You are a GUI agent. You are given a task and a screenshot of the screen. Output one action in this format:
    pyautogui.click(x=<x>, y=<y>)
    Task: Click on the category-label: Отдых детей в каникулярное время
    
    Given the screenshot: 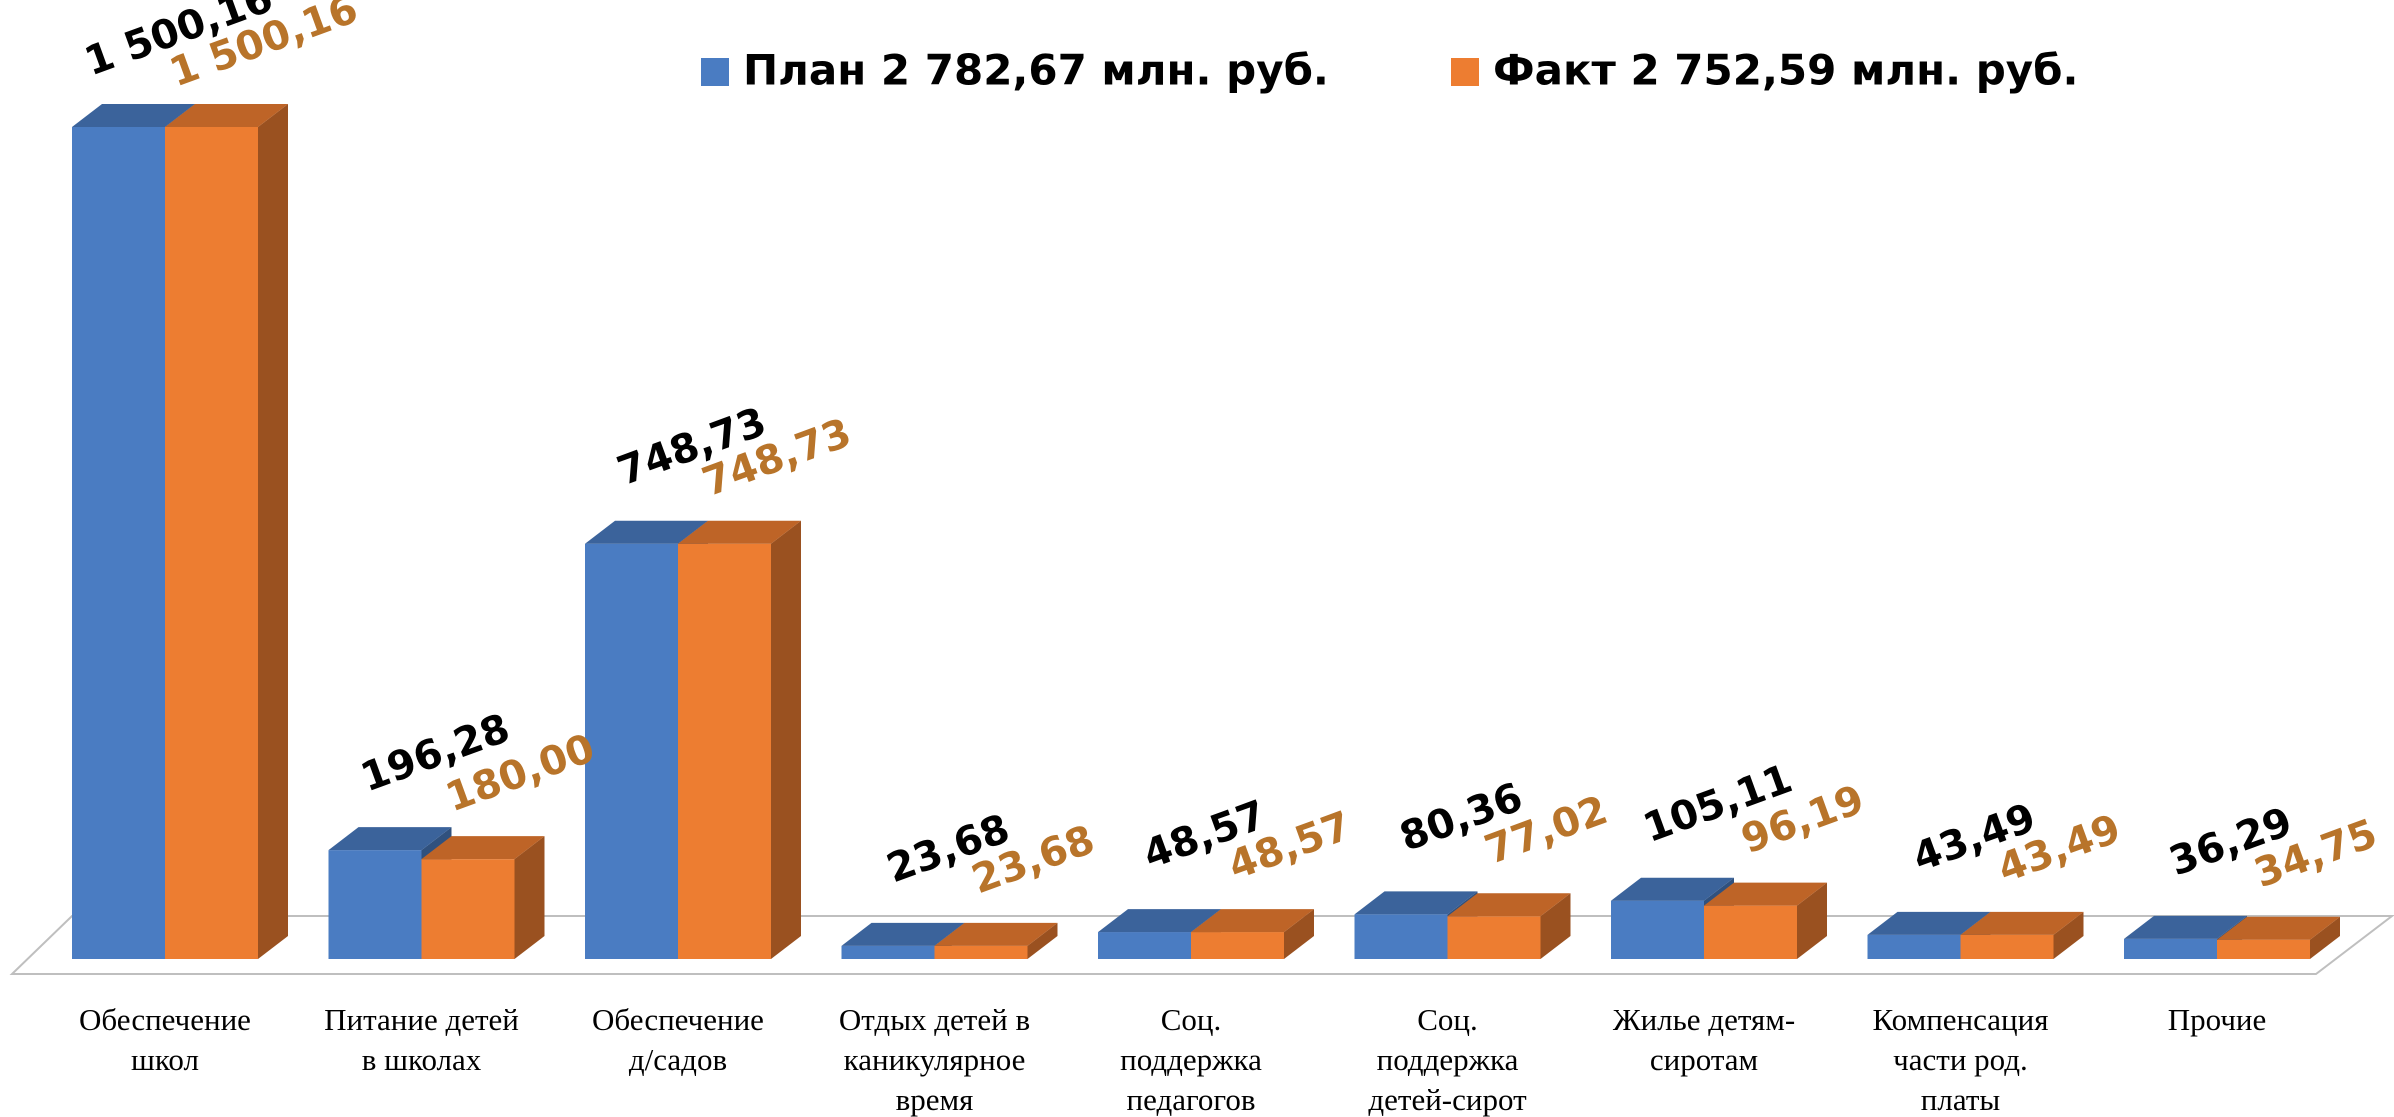 What is the action you would take?
    pyautogui.click(x=934, y=1059)
    